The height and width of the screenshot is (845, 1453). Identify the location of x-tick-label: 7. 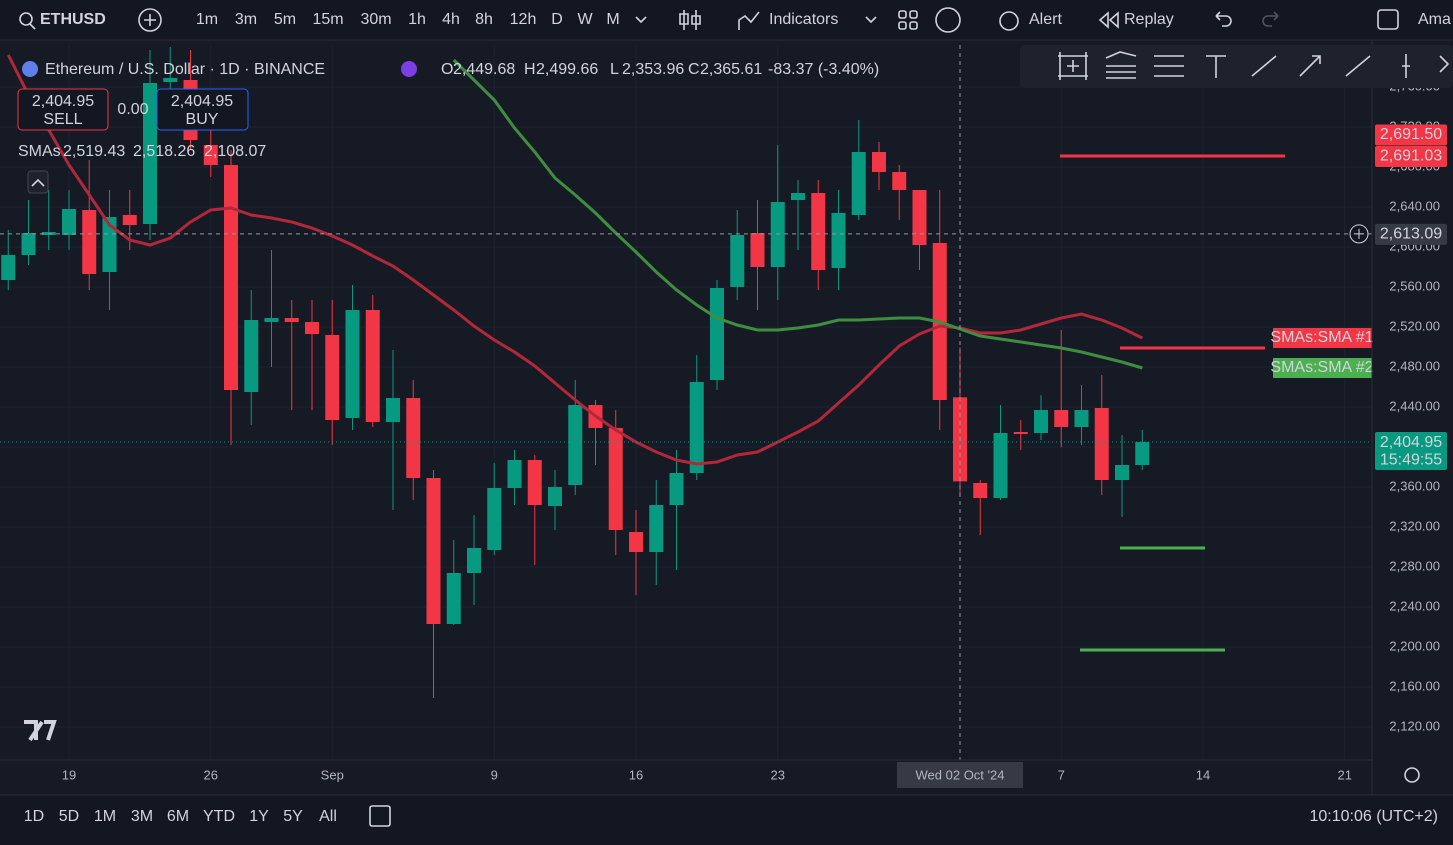
(1061, 774).